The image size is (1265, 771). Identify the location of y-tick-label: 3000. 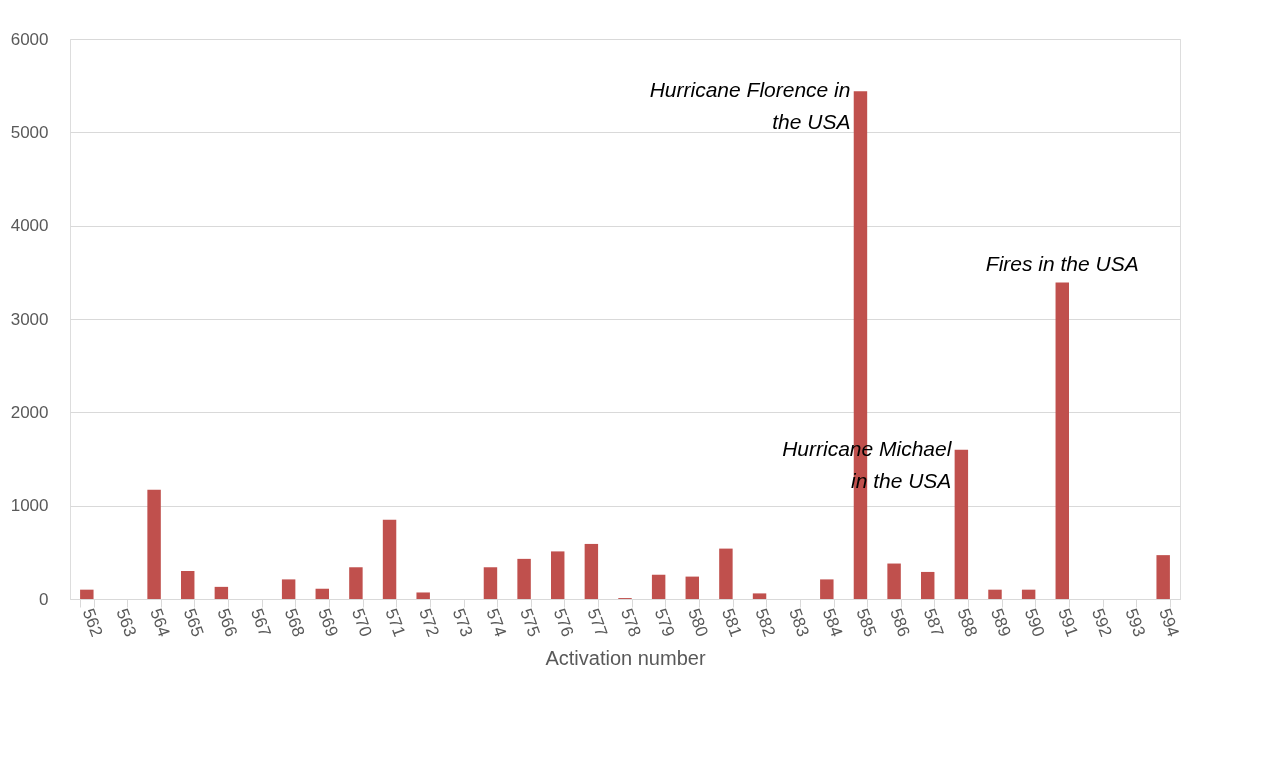
(29, 319).